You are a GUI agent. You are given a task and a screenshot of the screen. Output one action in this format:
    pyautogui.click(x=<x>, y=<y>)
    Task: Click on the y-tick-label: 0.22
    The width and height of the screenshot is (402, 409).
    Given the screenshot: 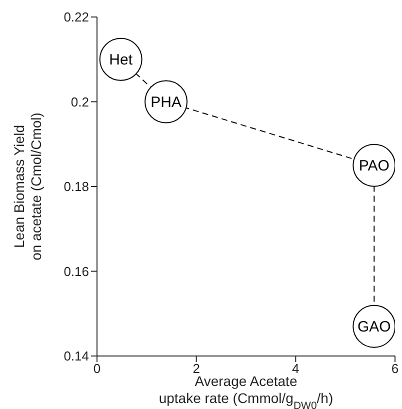 What is the action you would take?
    pyautogui.click(x=76, y=17)
    